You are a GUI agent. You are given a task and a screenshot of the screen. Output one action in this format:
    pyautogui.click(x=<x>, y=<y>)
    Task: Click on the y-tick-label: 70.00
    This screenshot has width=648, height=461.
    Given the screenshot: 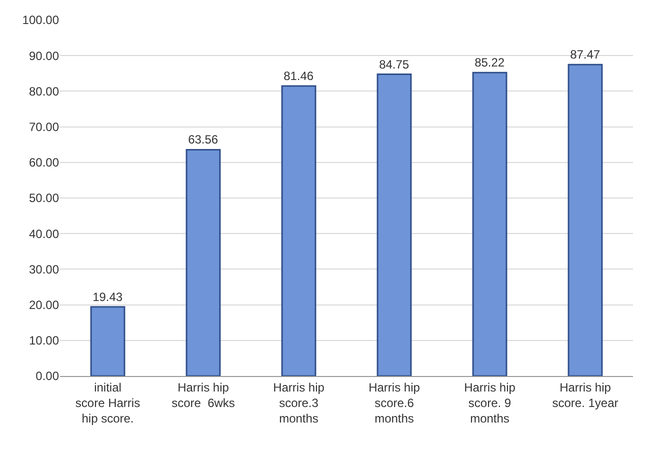 What is the action you would take?
    pyautogui.click(x=44, y=127)
    